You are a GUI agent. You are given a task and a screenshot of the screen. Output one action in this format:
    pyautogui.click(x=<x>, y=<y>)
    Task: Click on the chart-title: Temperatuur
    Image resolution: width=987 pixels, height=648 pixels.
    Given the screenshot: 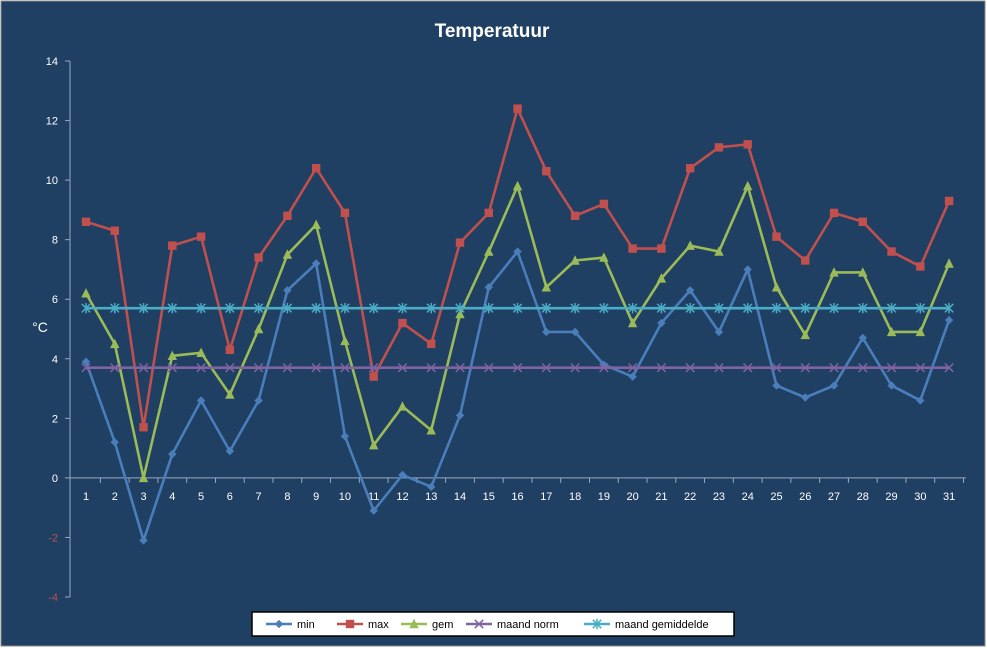 What is the action you would take?
    pyautogui.click(x=492, y=31)
    